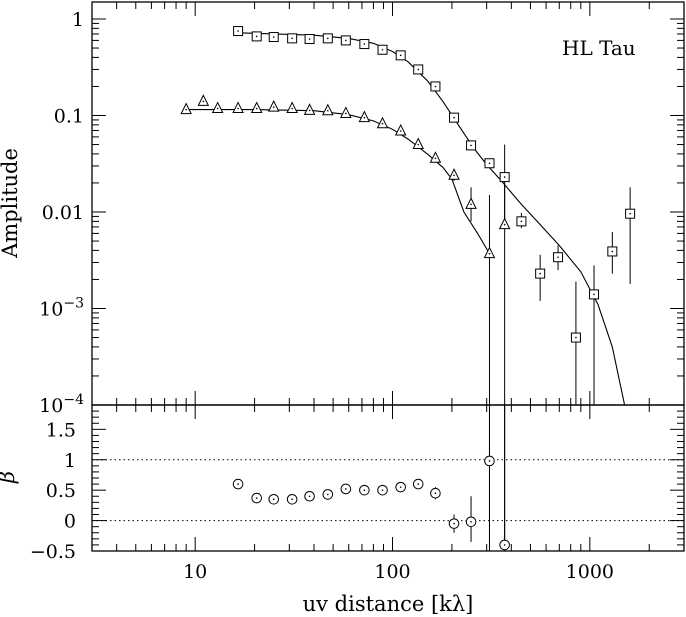 This screenshot has height=617, width=686. What do you see at coordinates (53, 552) in the screenshot?
I see `beta-y-tick-label: −0.5` at bounding box center [53, 552].